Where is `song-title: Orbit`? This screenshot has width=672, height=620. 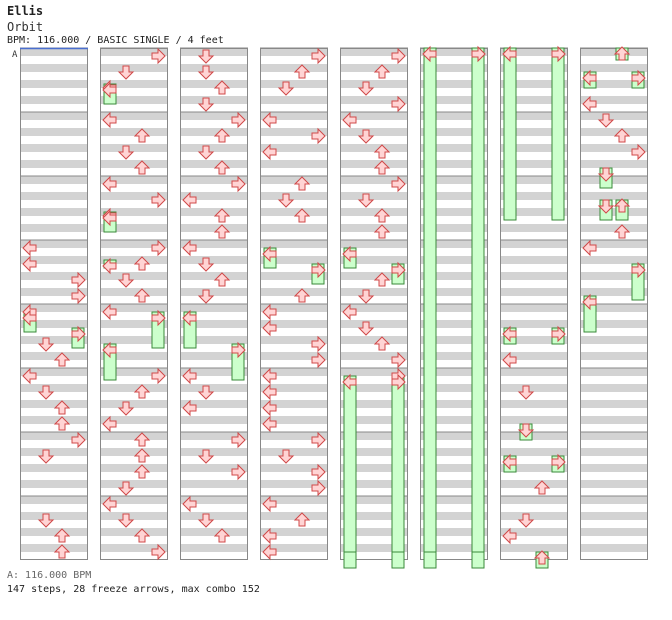
song-title: Orbit is located at coordinates (25, 27).